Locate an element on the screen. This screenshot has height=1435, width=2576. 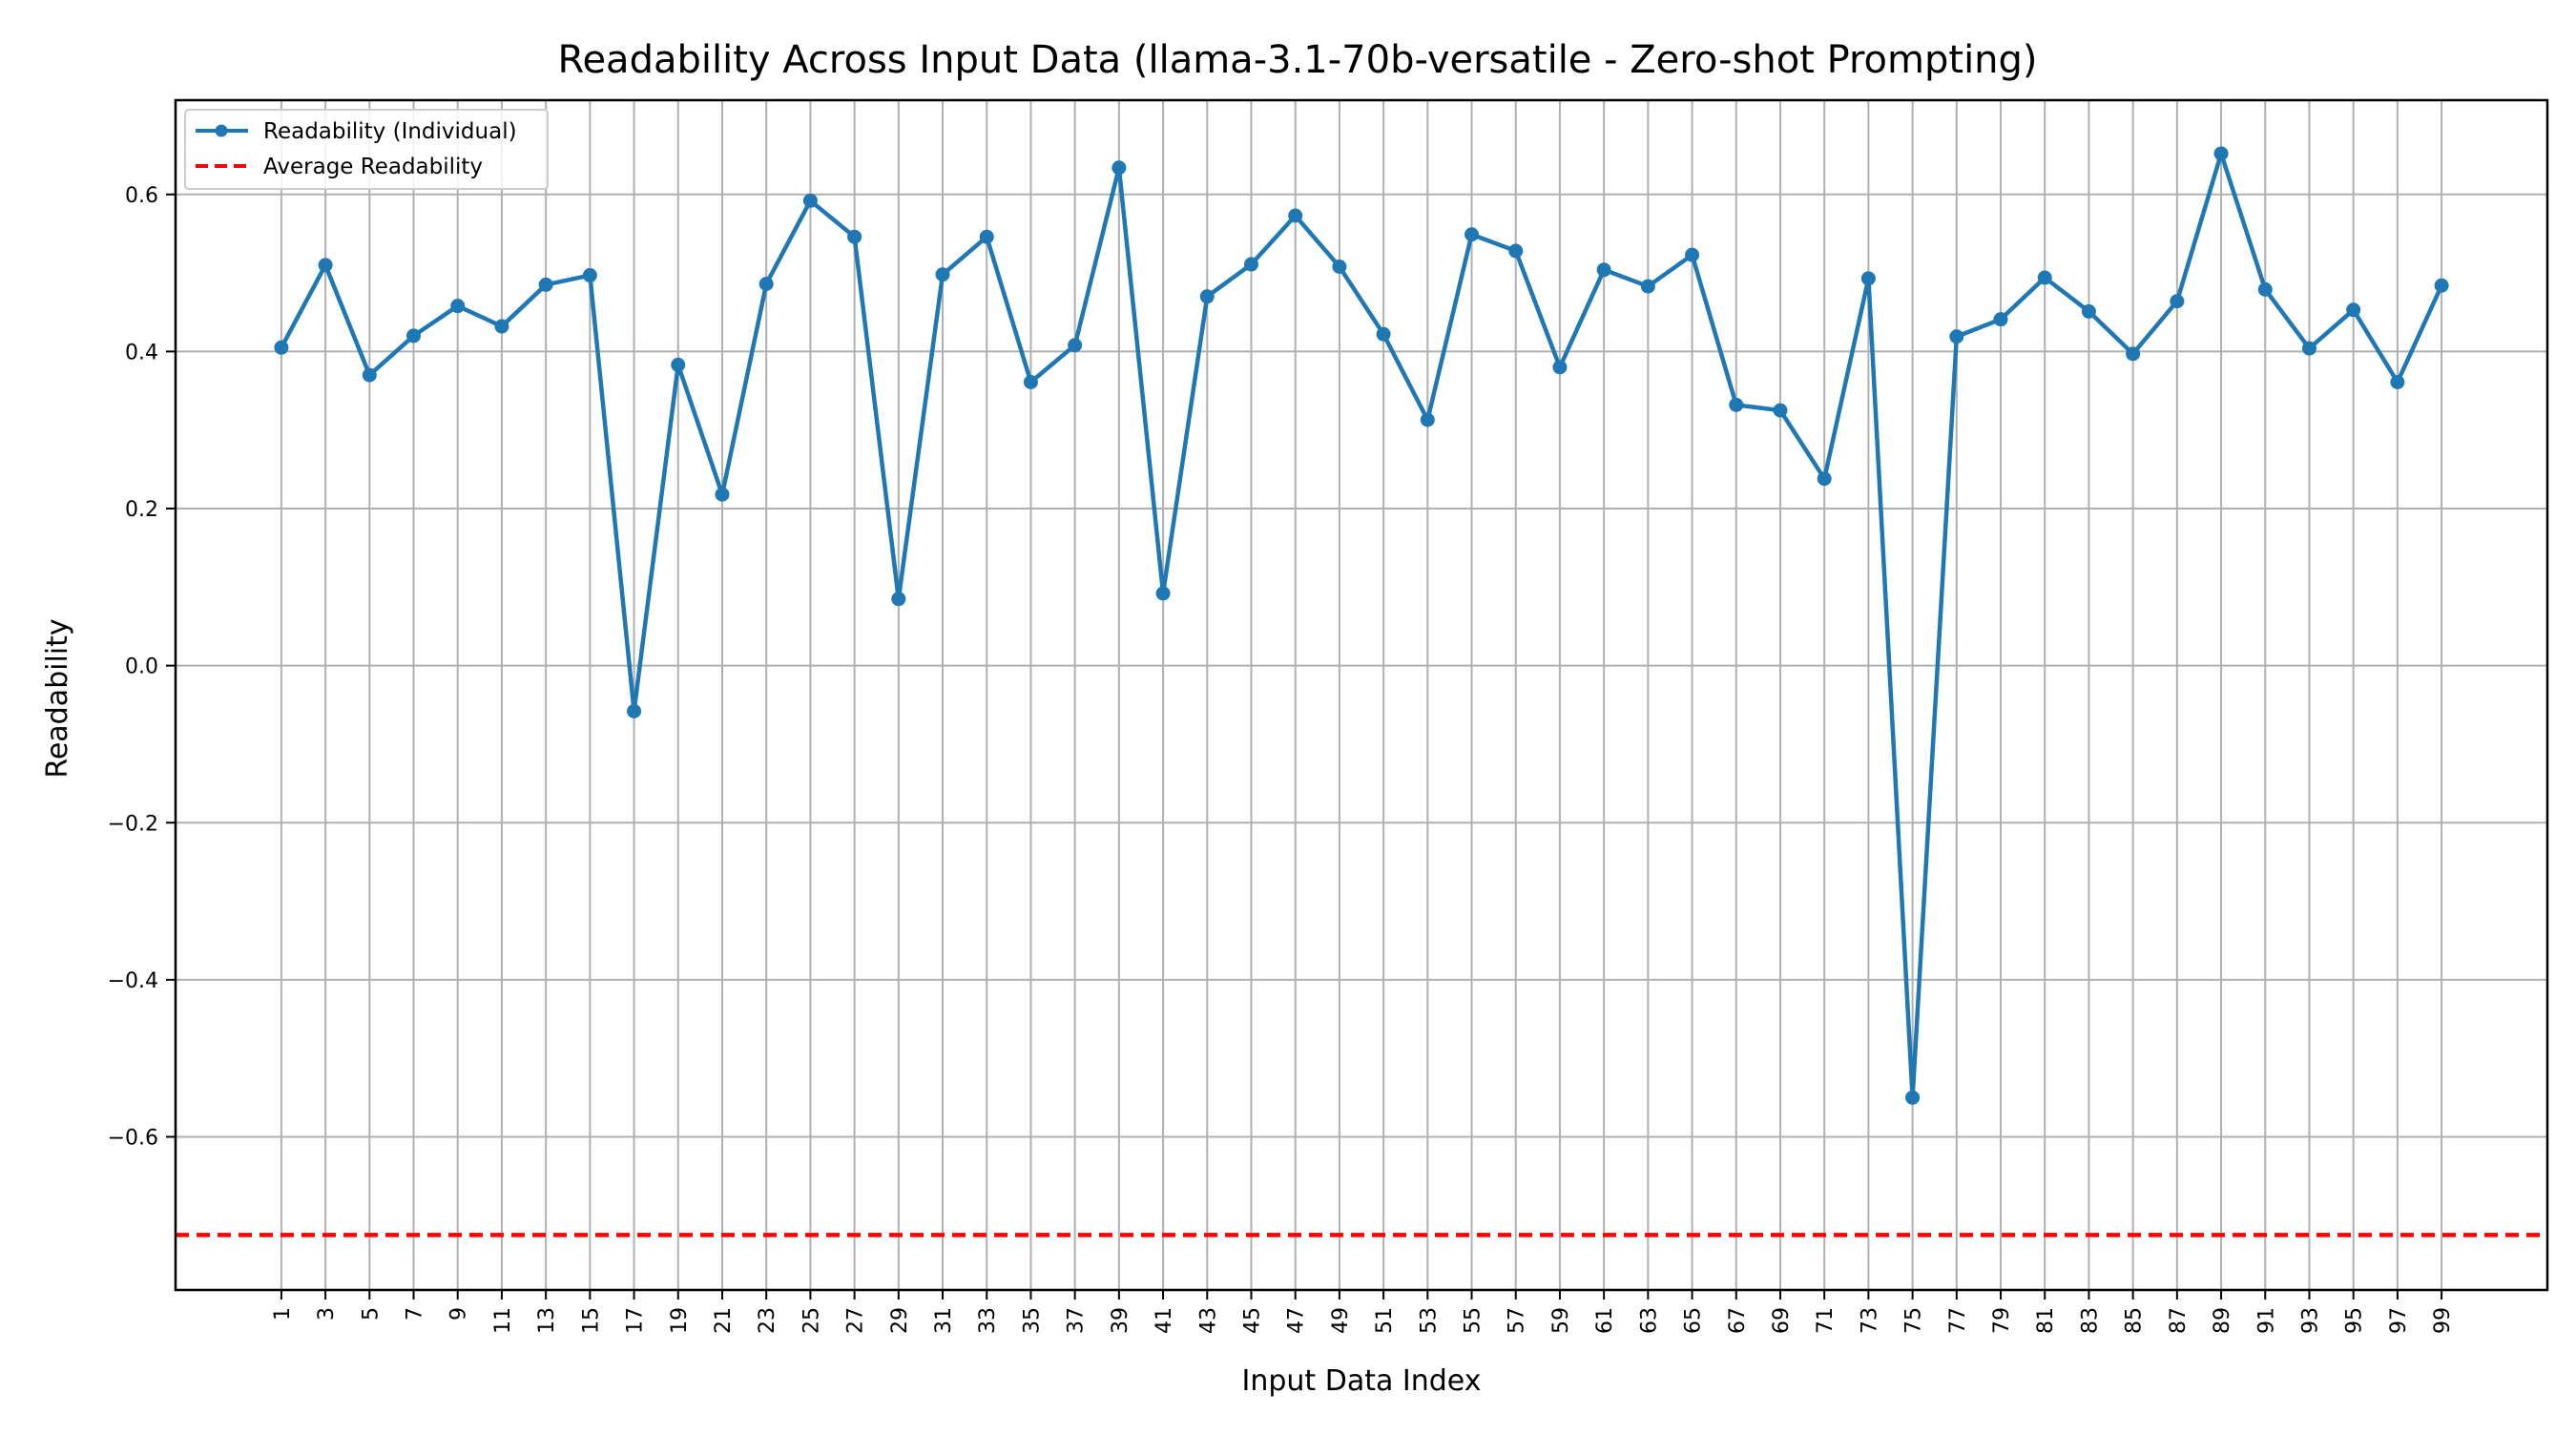
x-tick-label: 43 is located at coordinates (1208, 1320).